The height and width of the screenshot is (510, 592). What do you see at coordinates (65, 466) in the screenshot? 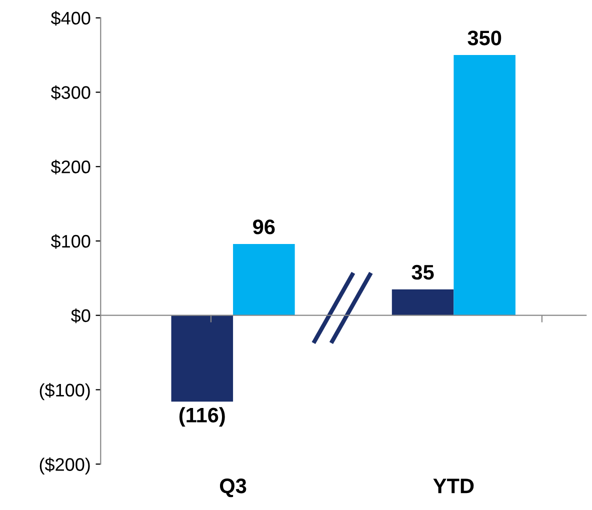
I see `y-tick-label: ($200)` at bounding box center [65, 466].